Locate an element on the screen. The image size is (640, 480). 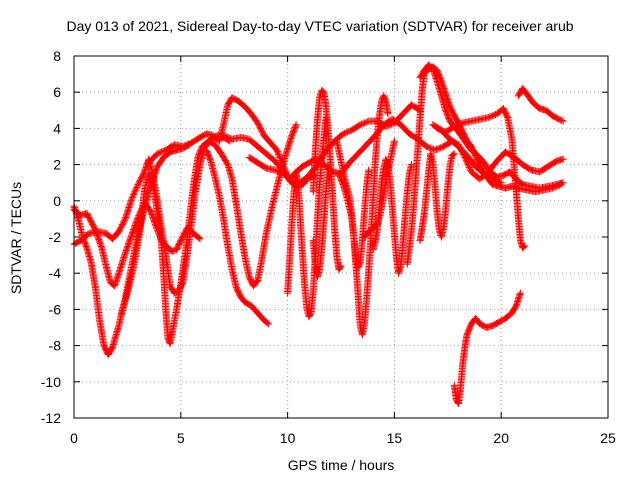
y-tick-label: 4 is located at coordinates (57, 128).